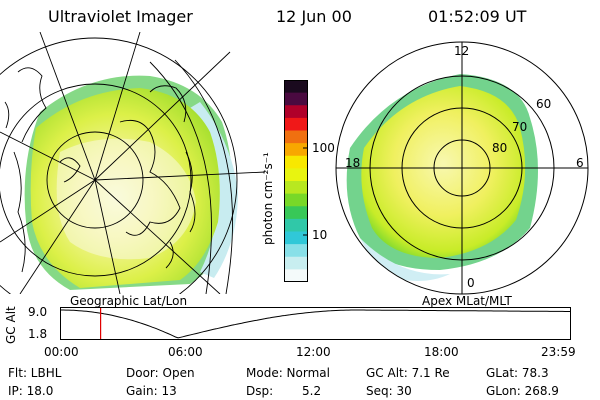 The height and width of the screenshot is (400, 600). Describe the element at coordinates (11, 325) in the screenshot. I see `timeline-axis-label: GC Alt` at that location.